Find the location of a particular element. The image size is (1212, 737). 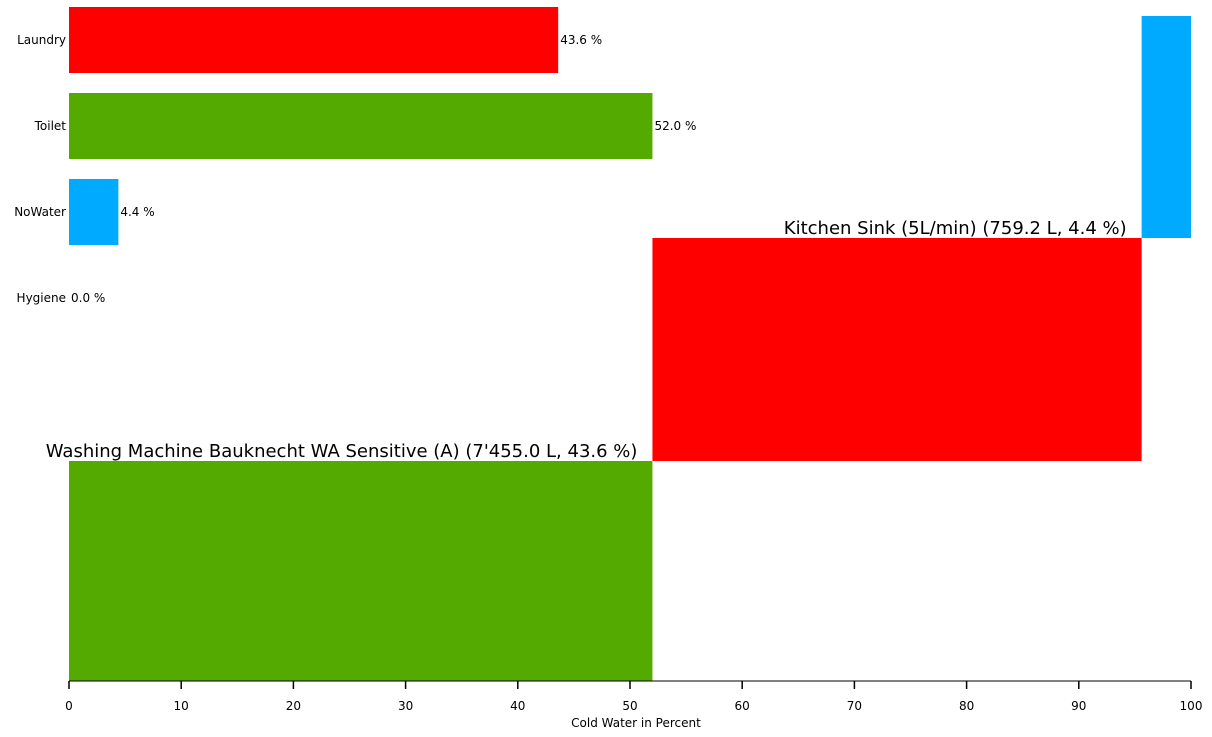

x-tick-label-50: 50 is located at coordinates (629, 706).